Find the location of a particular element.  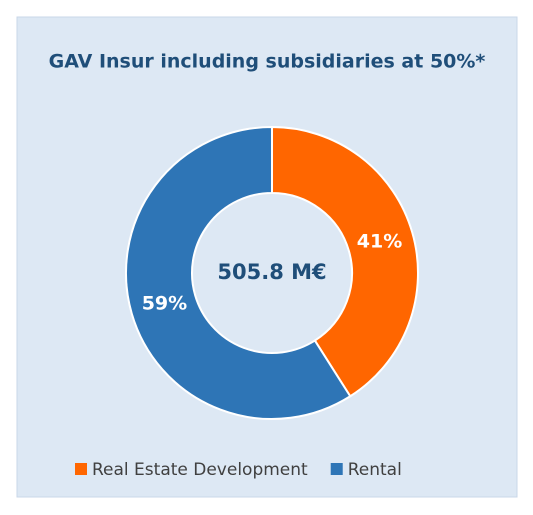

data-label: 41% is located at coordinates (379, 241).